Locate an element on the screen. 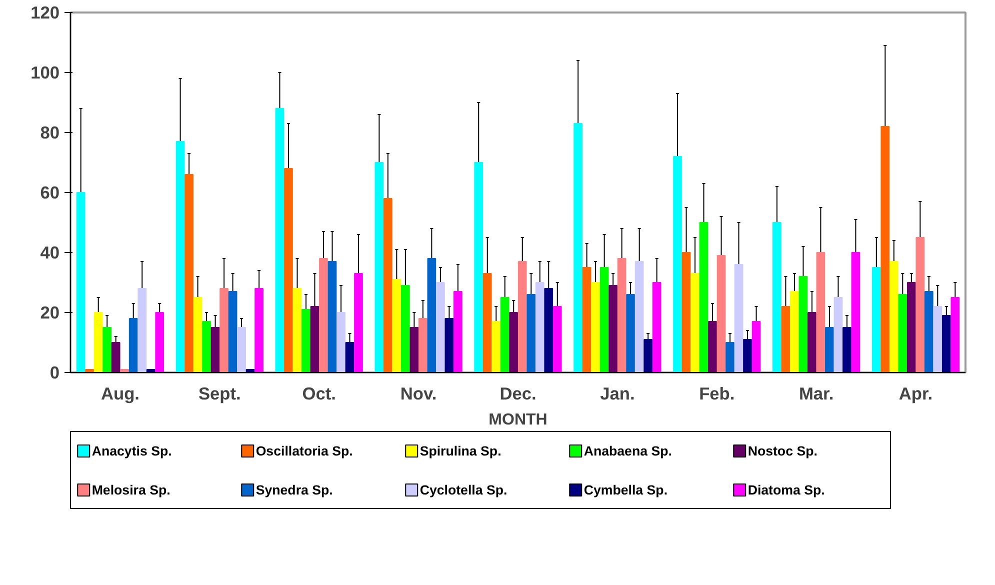  y-tick-label: 100 is located at coordinates (45, 72).